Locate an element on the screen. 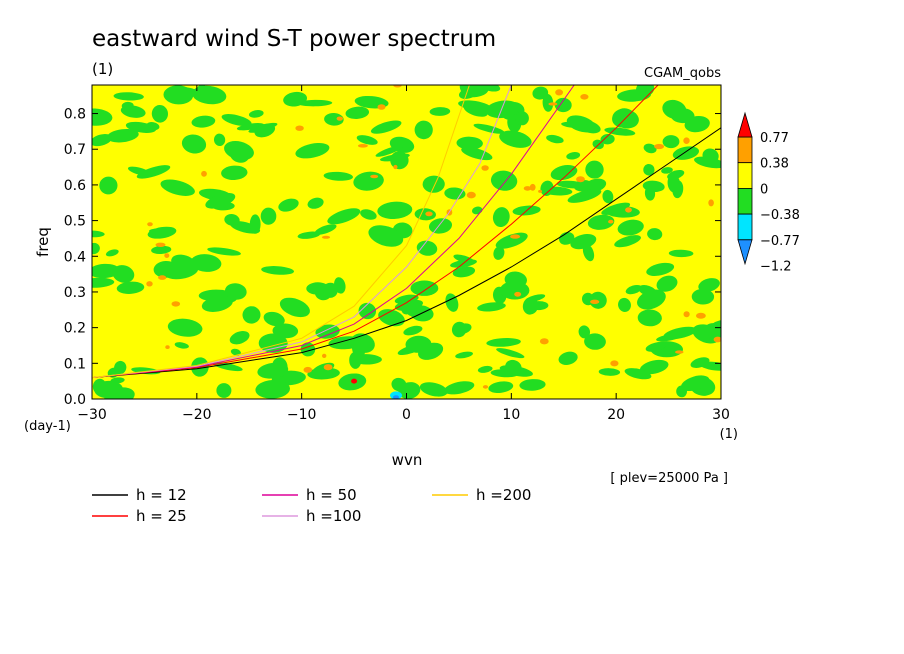 Image resolution: width=904 pixels, height=654 pixels. colorbar-tick-label: −0.38 is located at coordinates (780, 215).